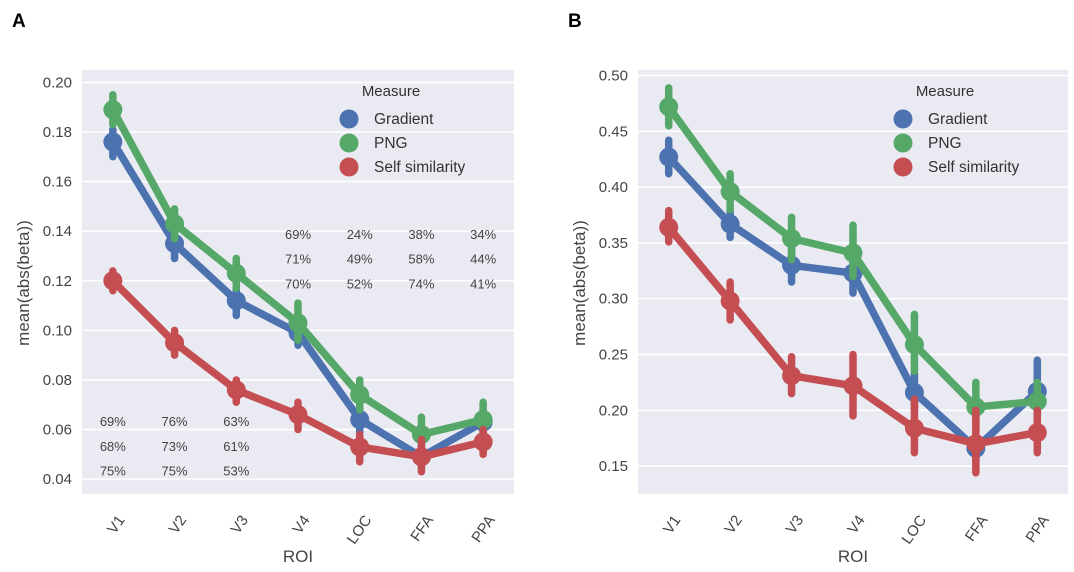 This screenshot has height=572, width=1074. Describe the element at coordinates (236, 421) in the screenshot. I see `annotation-a-v3-0: 63%` at that location.